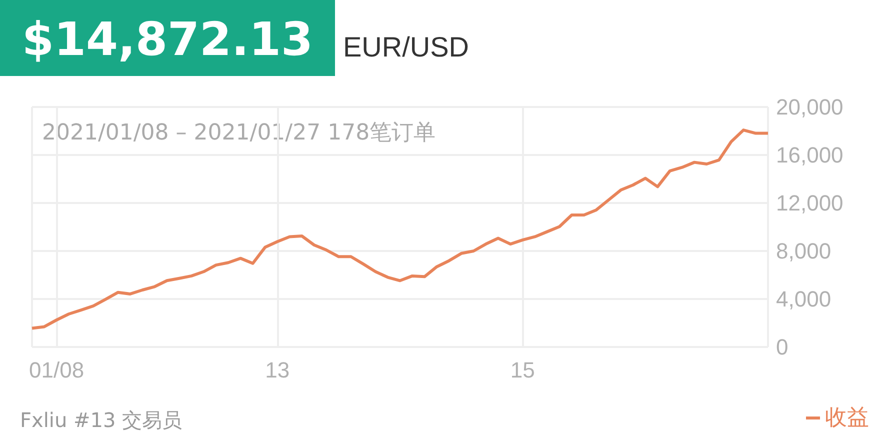  What do you see at coordinates (239, 133) in the screenshot?
I see `annotation: 2021/01/08 – 2021/01/27 178笔订单` at bounding box center [239, 133].